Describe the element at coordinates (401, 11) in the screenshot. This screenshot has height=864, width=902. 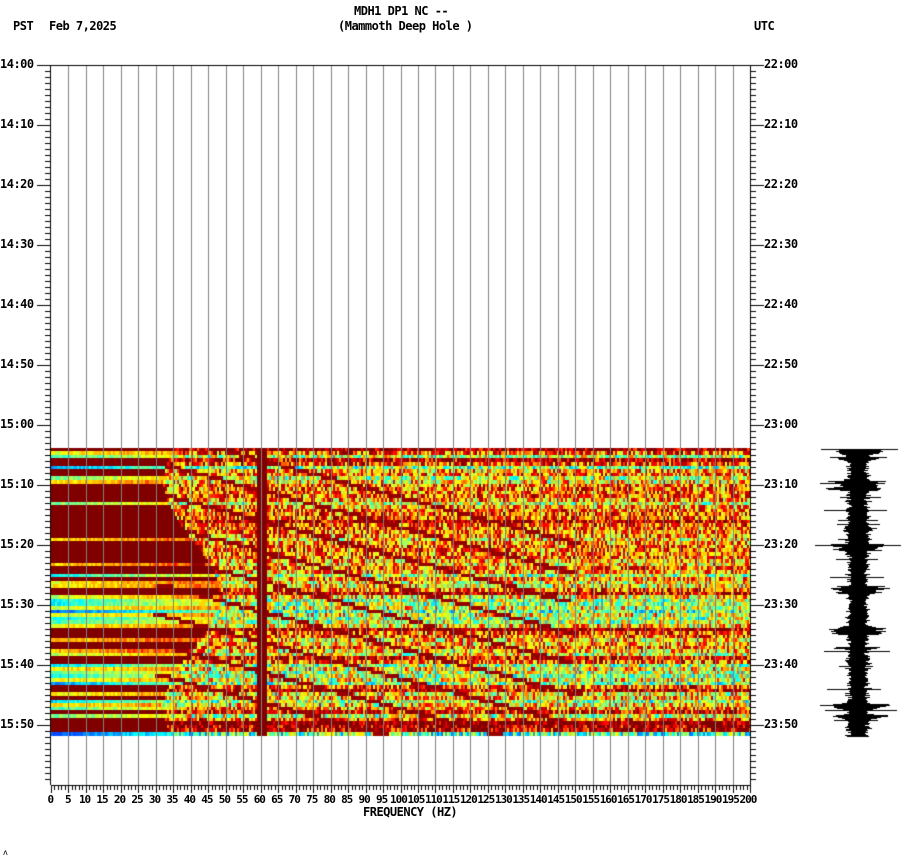
I see `station-title: MDH1 DP1 NC --` at that location.